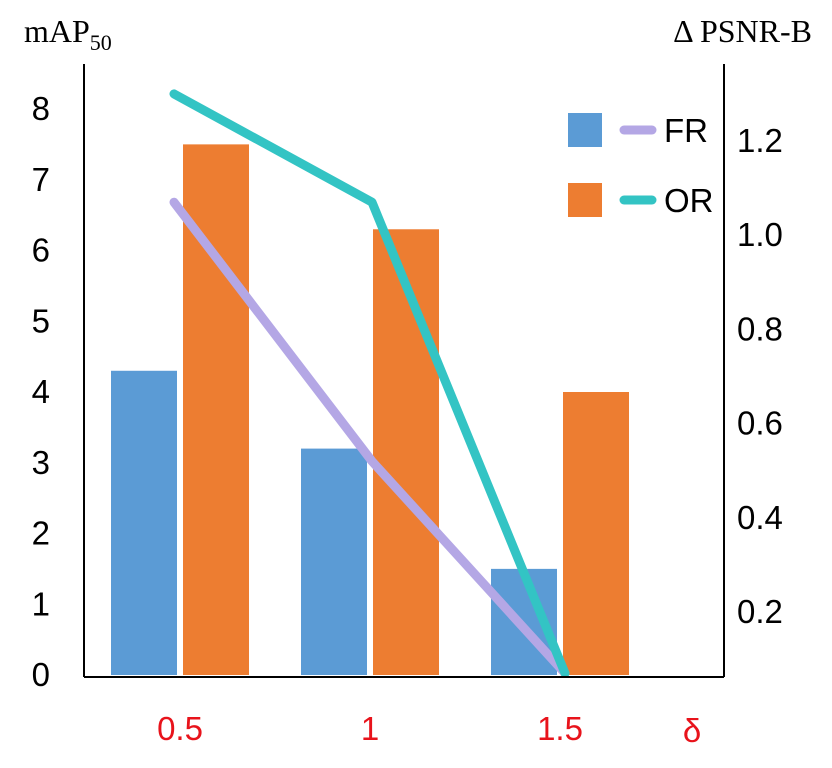 This screenshot has height=768, width=832. I want to click on y-left-tick-7: 7, so click(41, 179).